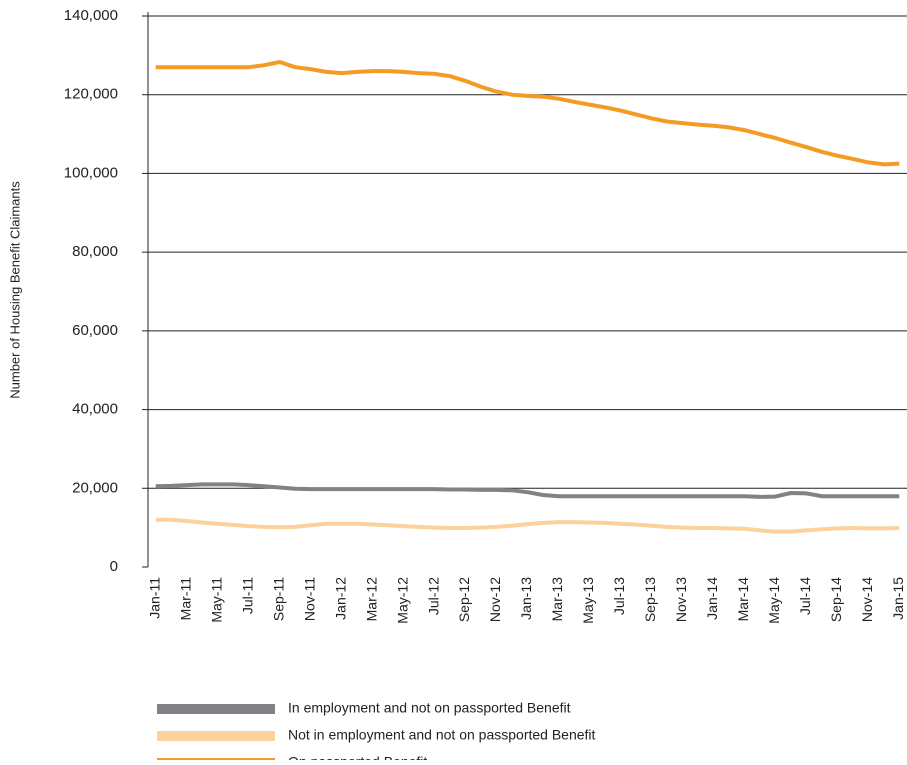 The width and height of the screenshot is (907, 765). I want to click on x-tick-label: May-13, so click(588, 600).